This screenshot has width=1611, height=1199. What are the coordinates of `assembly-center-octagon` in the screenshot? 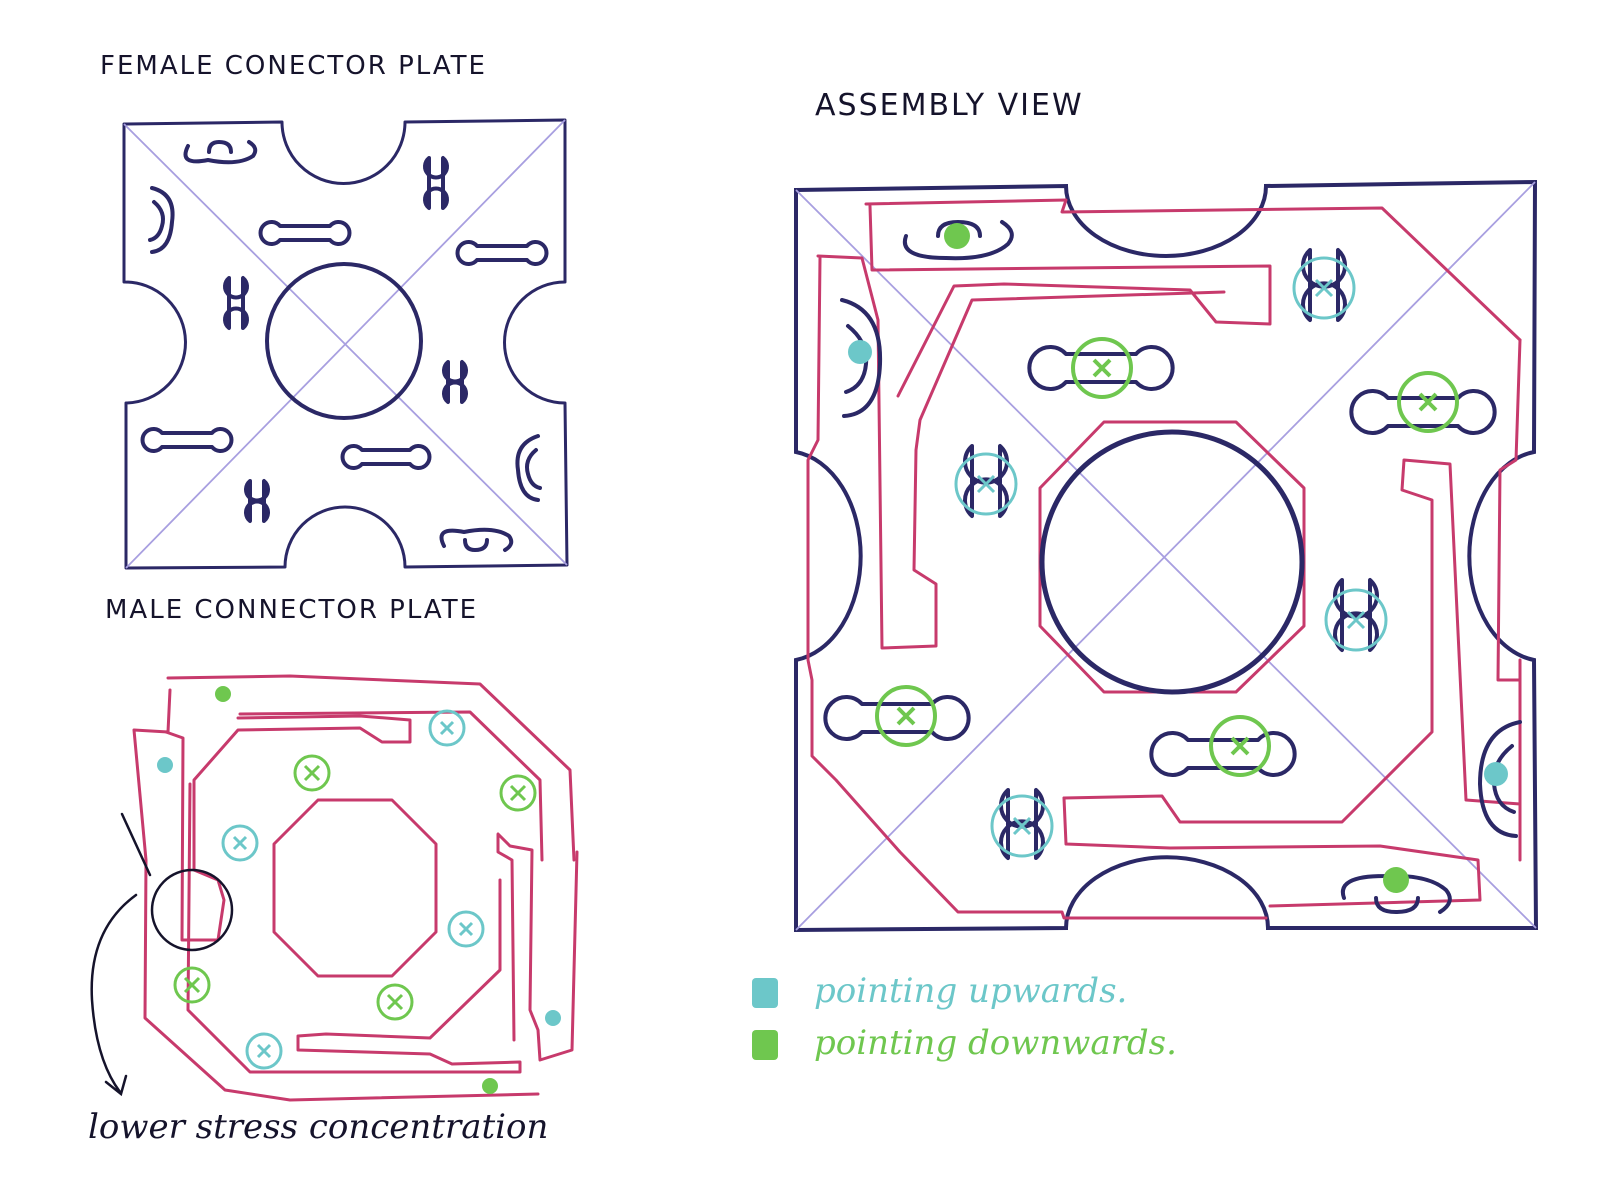 It's located at (1172, 557).